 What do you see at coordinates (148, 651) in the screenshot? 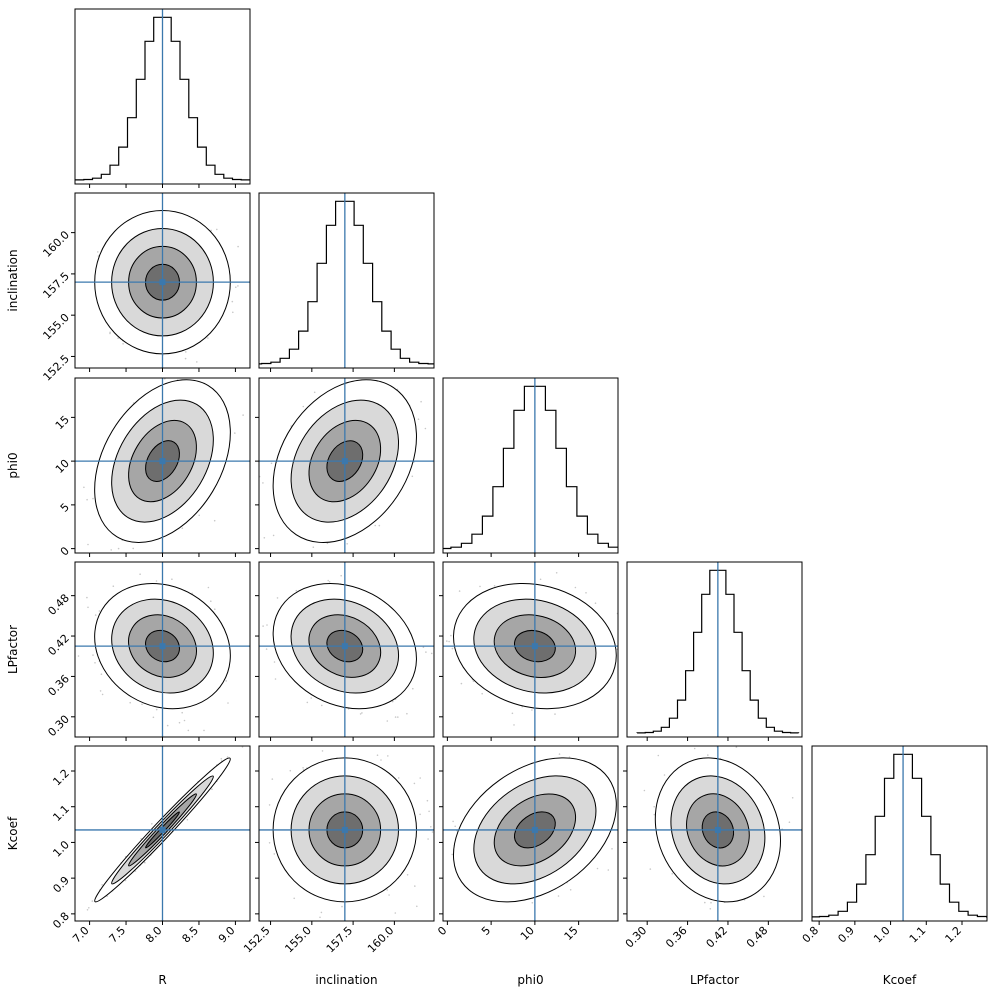
I see `panel-R-LPfactor: 0.30 0.36 0.42 0.48` at bounding box center [148, 651].